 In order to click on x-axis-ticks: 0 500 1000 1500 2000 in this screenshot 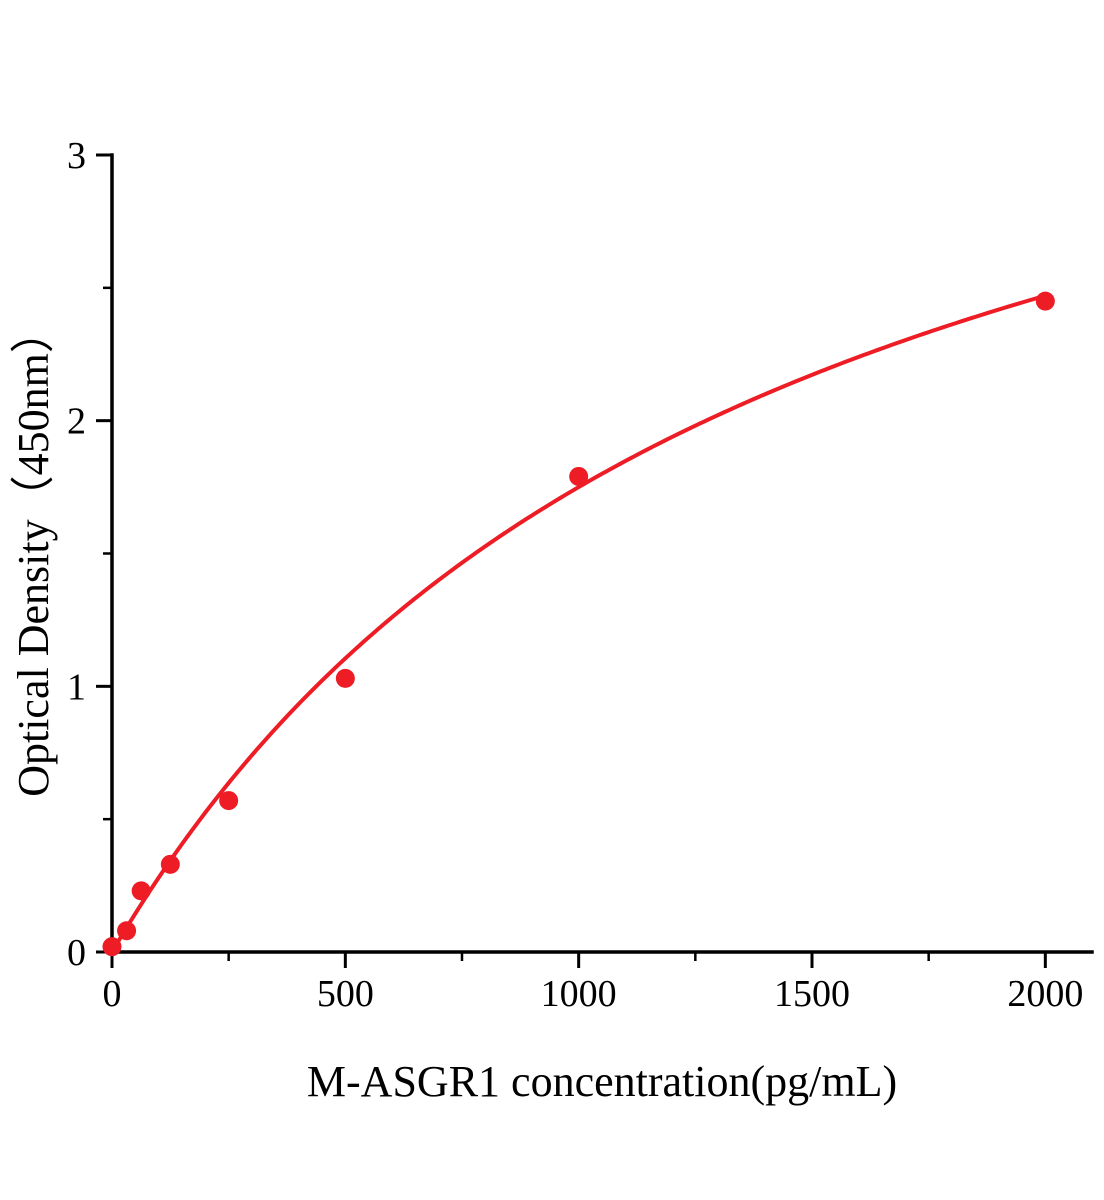, I will do `click(593, 983)`.